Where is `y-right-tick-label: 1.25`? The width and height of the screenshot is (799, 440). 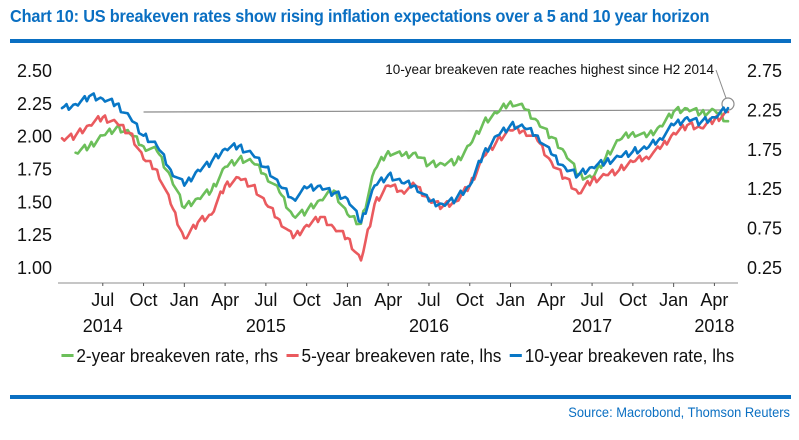 y-right-tick-label: 1.25 is located at coordinates (764, 189).